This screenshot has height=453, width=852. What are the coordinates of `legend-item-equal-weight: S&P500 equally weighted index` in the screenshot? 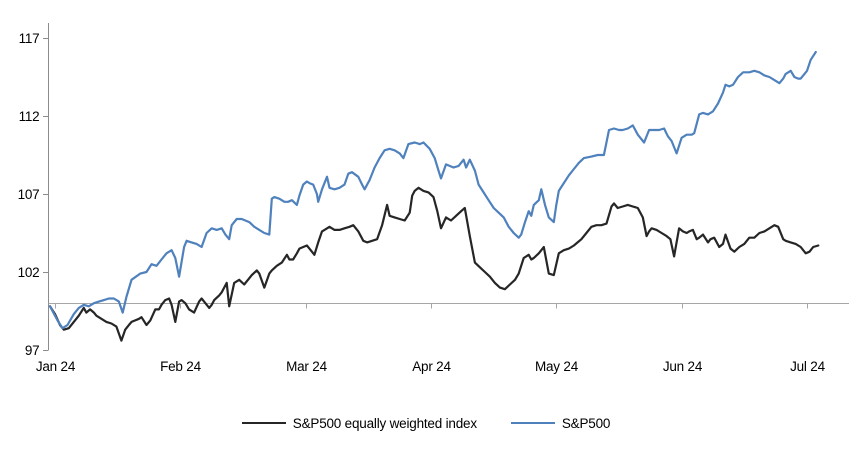 It's located at (359, 423).